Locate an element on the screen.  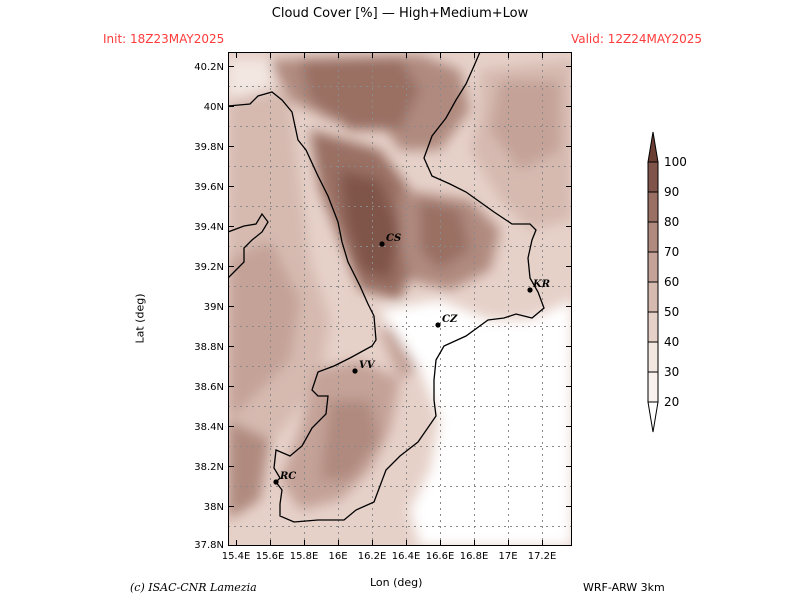
lon-tick-label: 17E is located at coordinates (507, 556).